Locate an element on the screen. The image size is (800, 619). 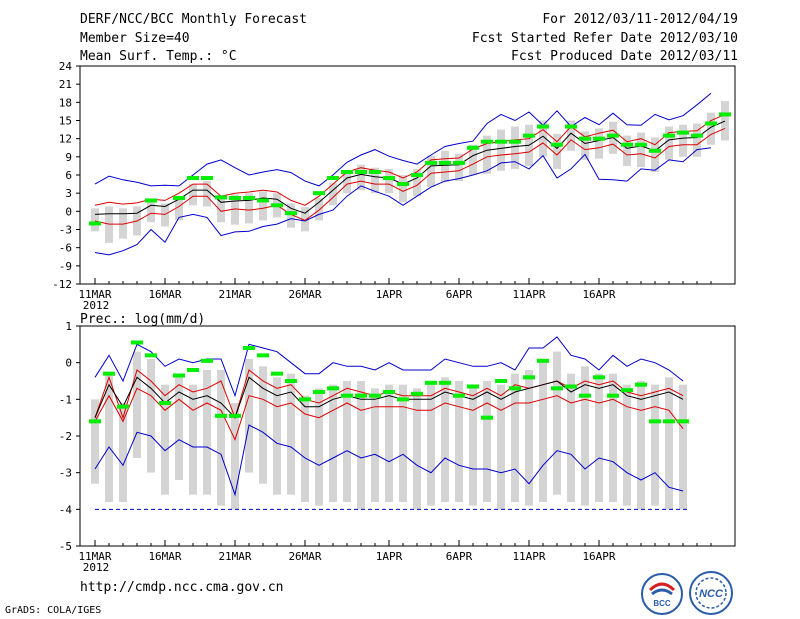
y-tick-label: -6 is located at coordinates (65, 248).